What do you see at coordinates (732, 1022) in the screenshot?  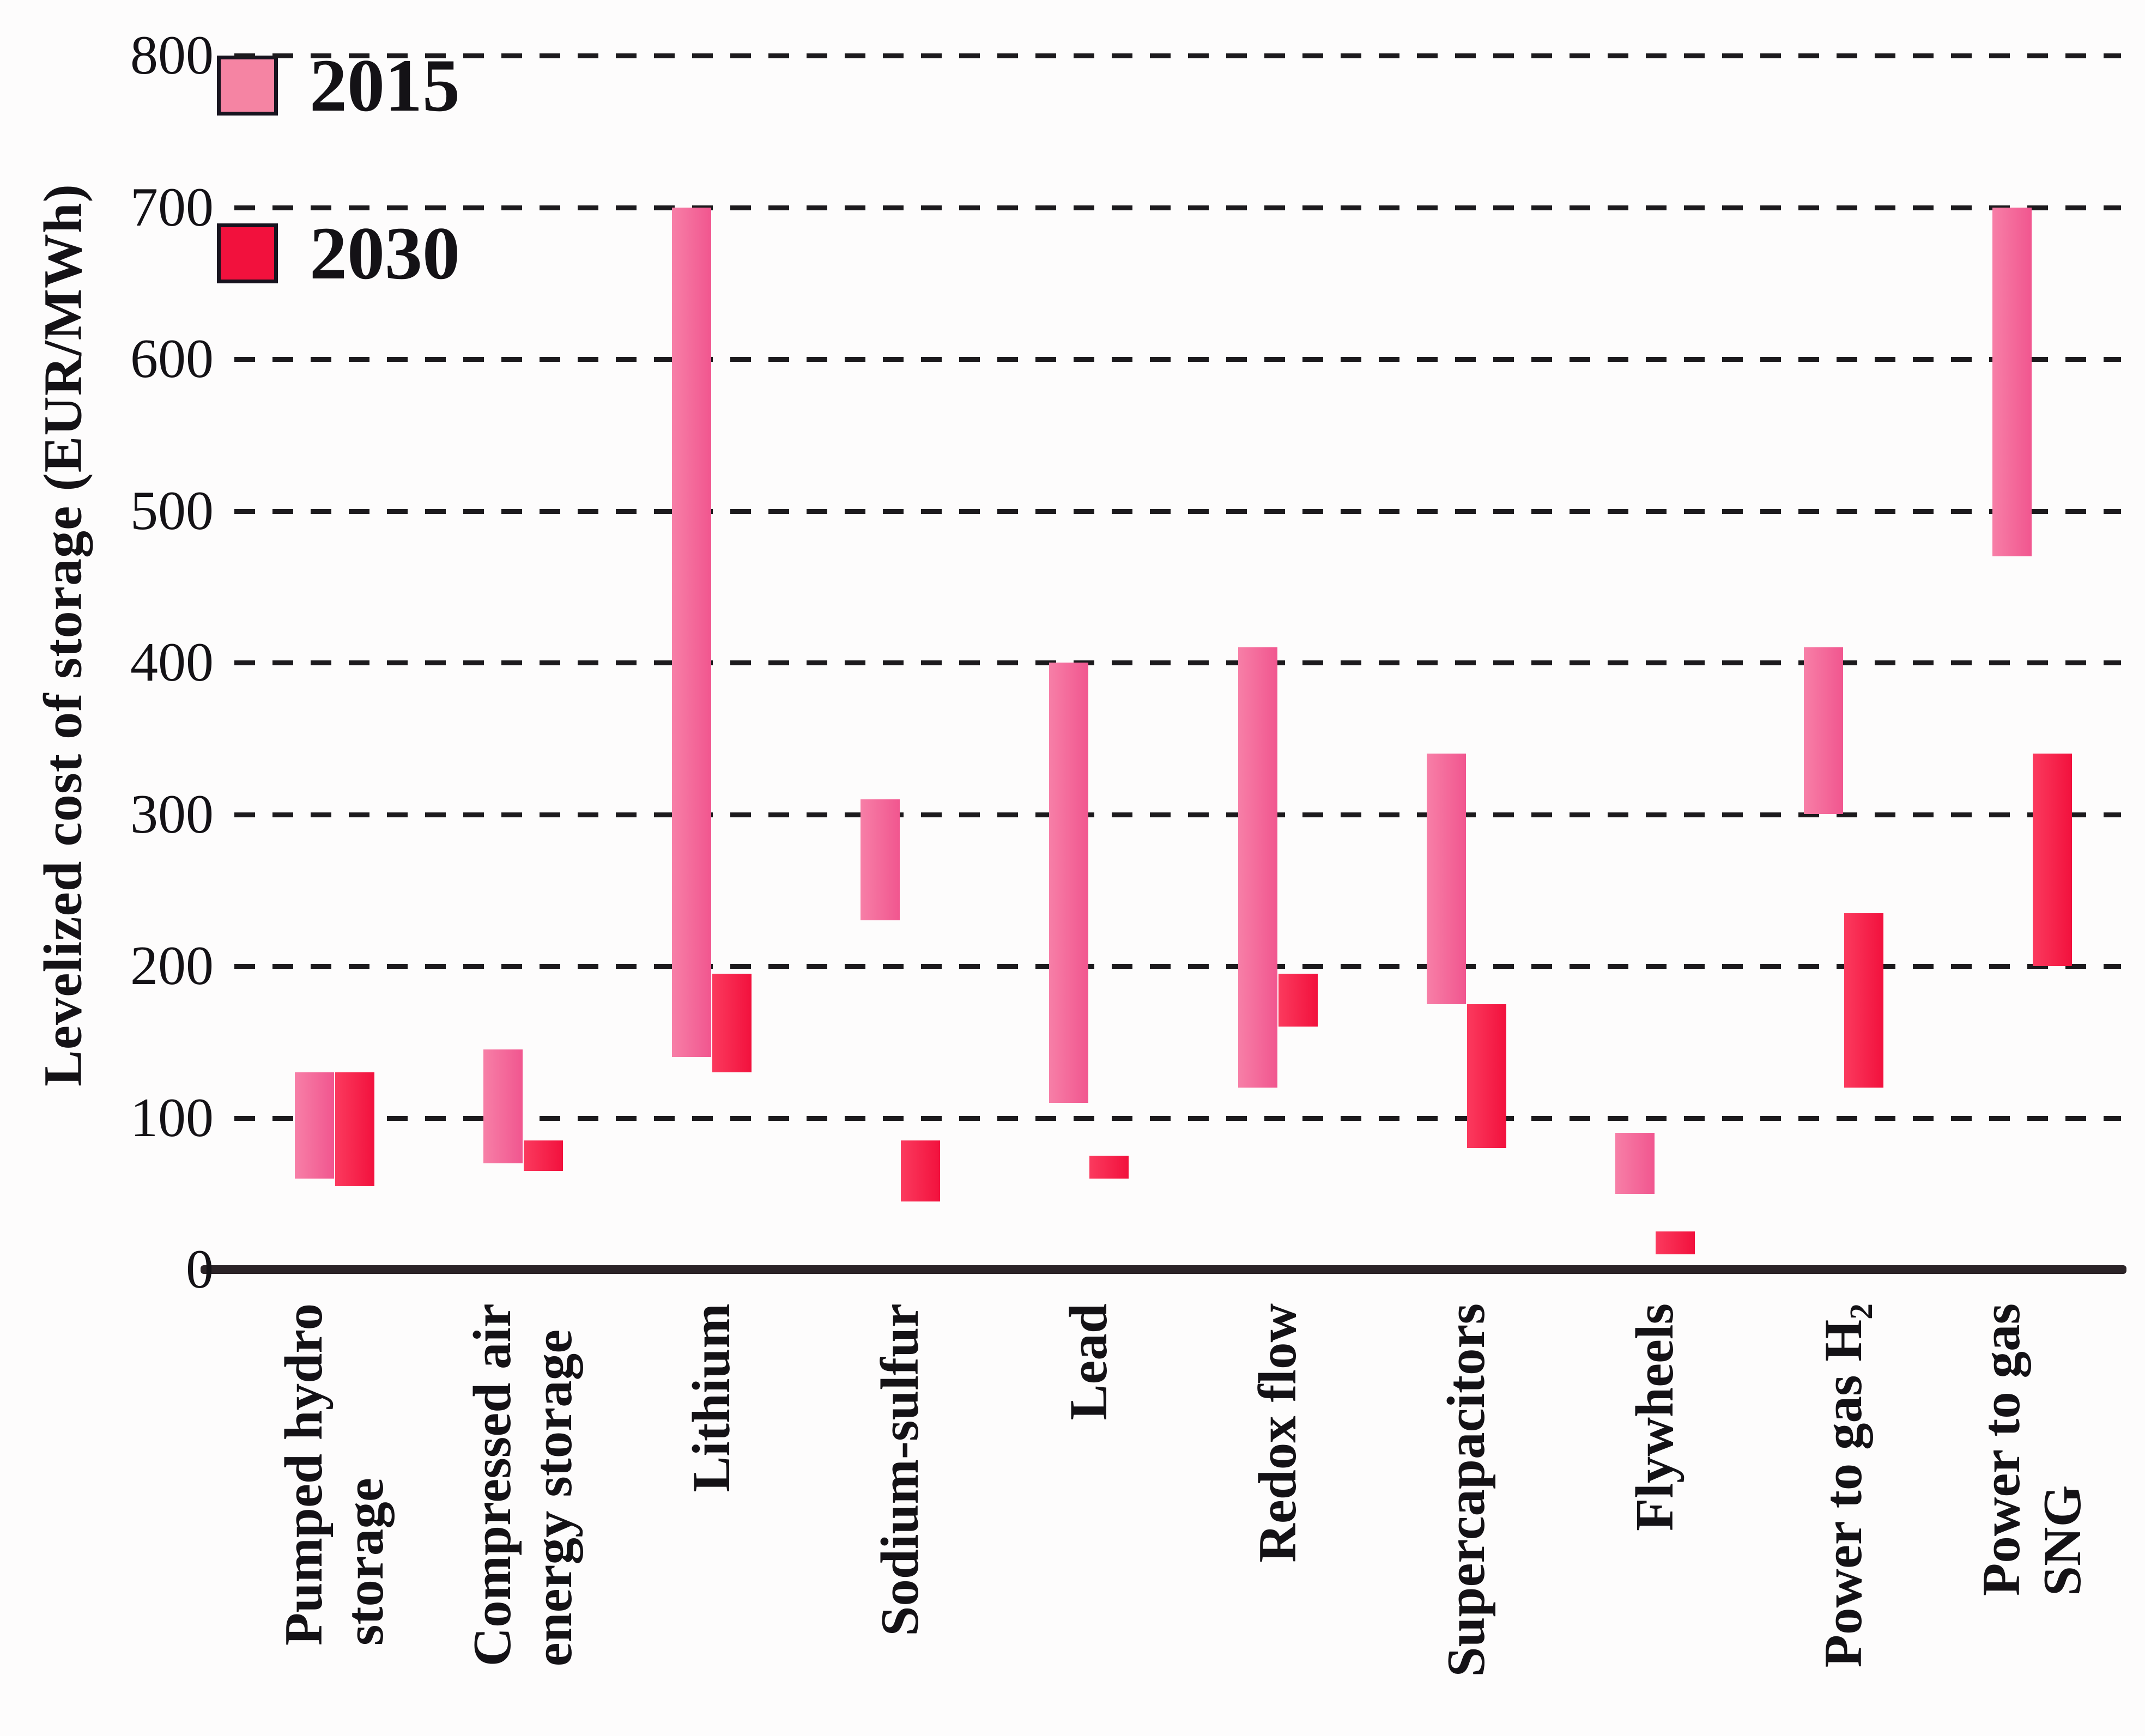 I see `bar-2030-lithium` at bounding box center [732, 1022].